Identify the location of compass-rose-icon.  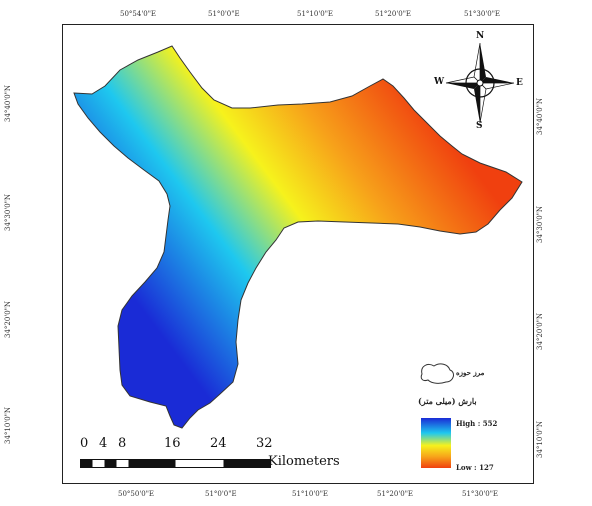
(480, 83).